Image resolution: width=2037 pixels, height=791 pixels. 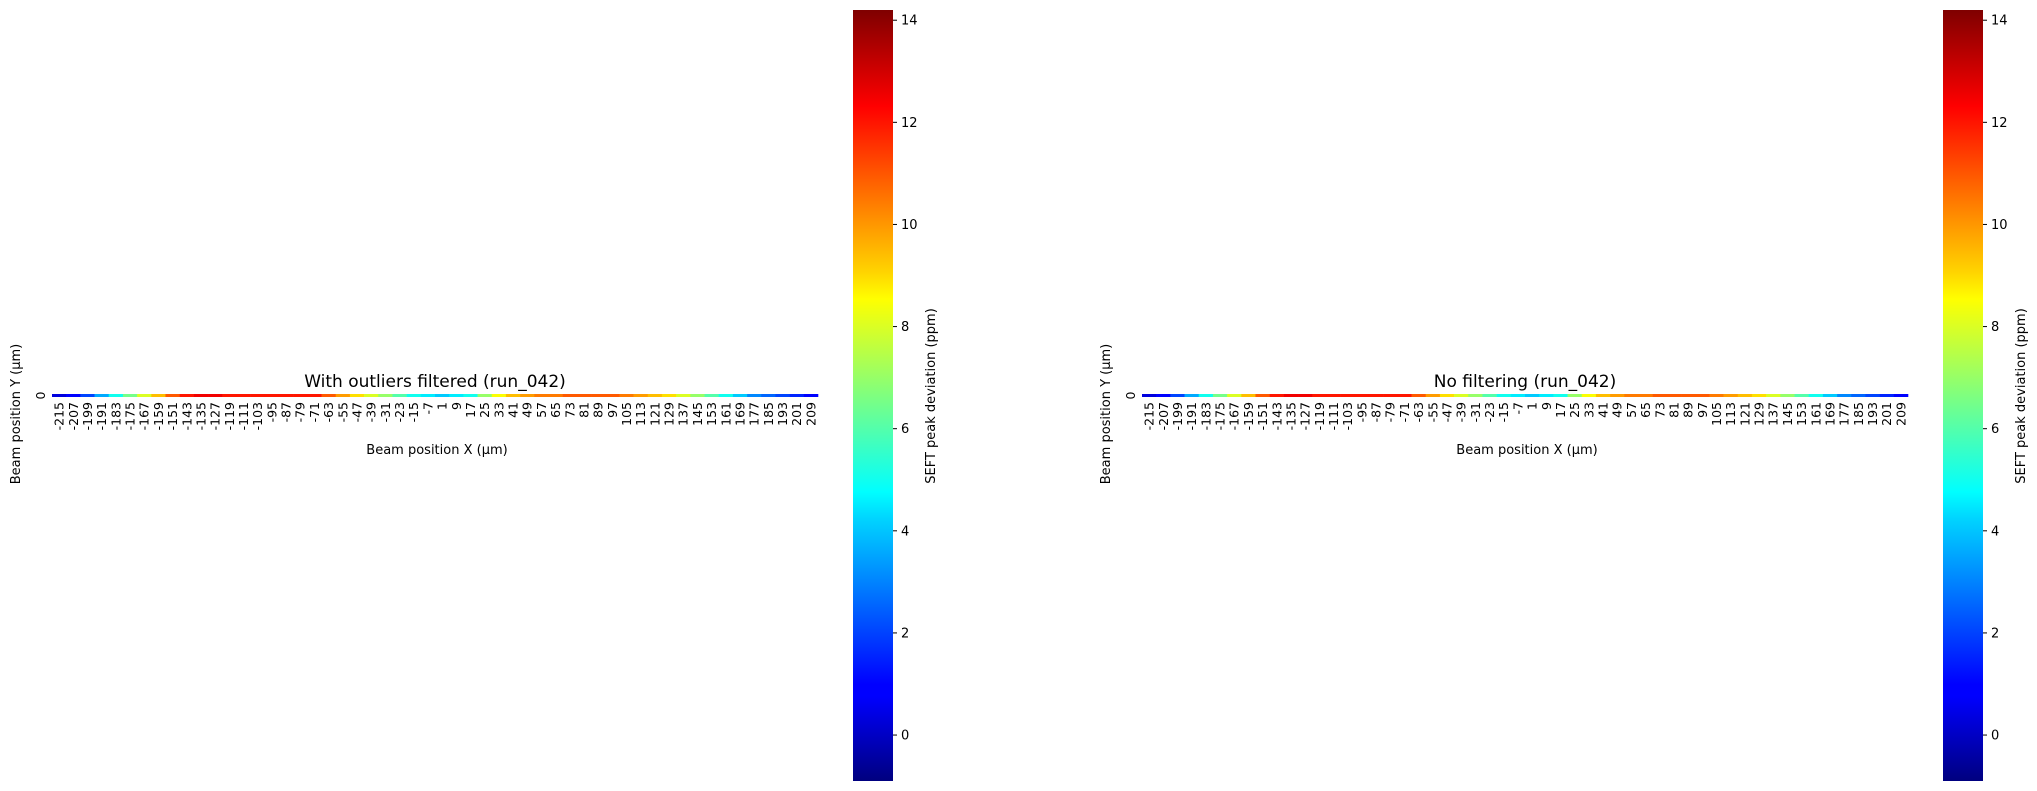 What do you see at coordinates (59, 416) in the screenshot?
I see `x-tick-label: -215` at bounding box center [59, 416].